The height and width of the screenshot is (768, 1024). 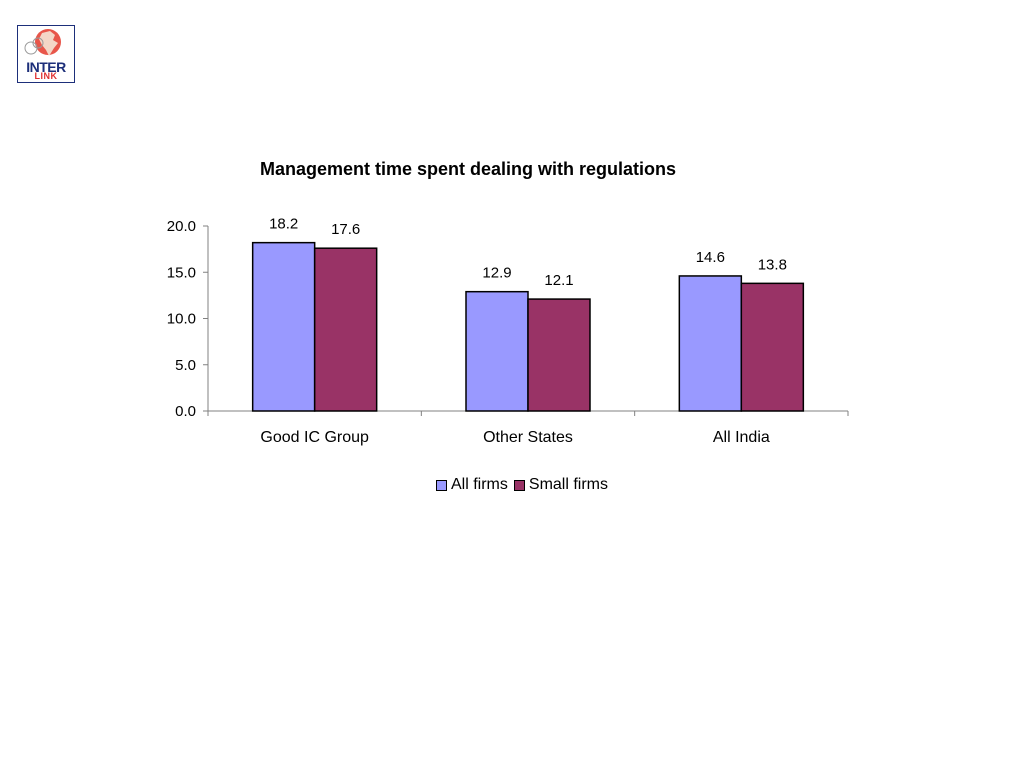 I want to click on category-label: Other States, so click(x=528, y=437).